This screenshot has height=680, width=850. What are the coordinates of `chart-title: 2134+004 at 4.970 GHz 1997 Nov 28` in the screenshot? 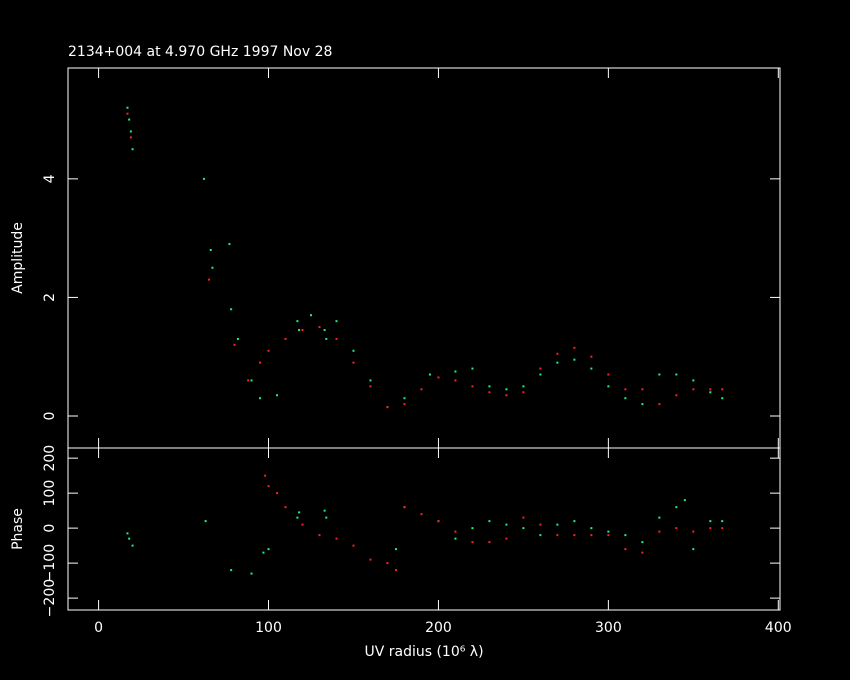 It's located at (200, 52).